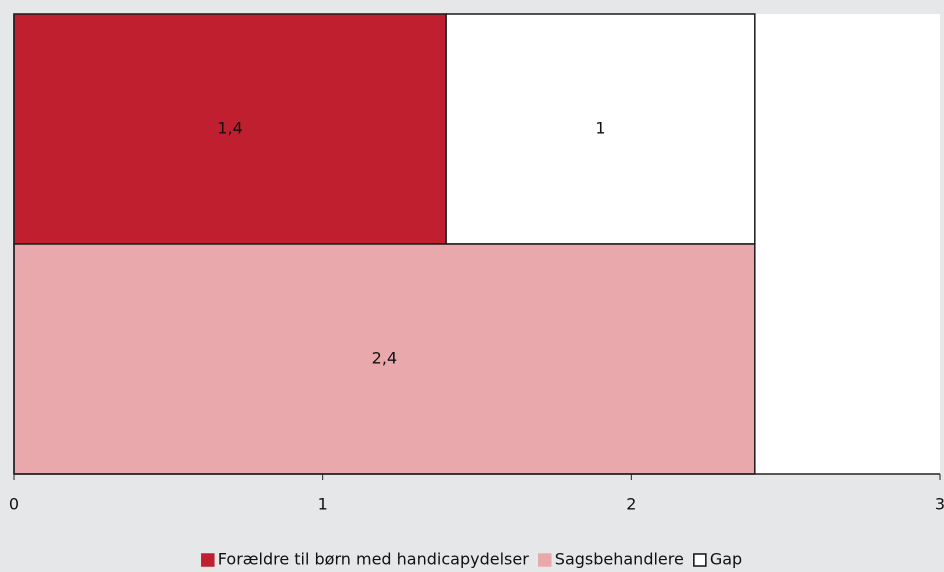  I want to click on x-tick-label: 0, so click(14, 504).